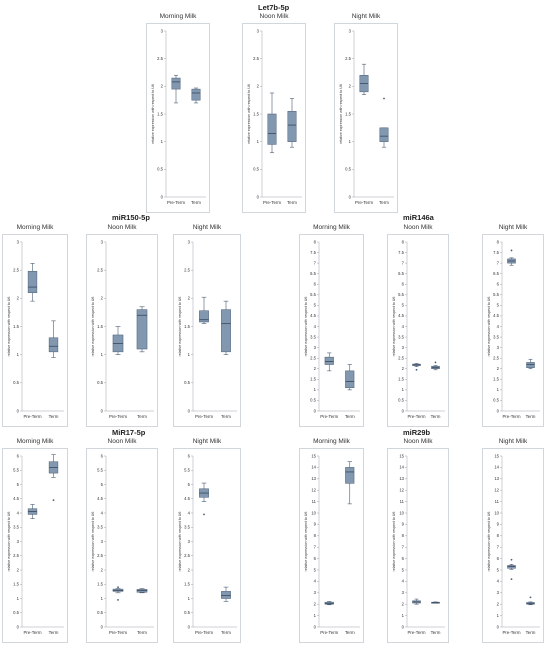  I want to click on y-tick-label: 7, so click(403, 262).